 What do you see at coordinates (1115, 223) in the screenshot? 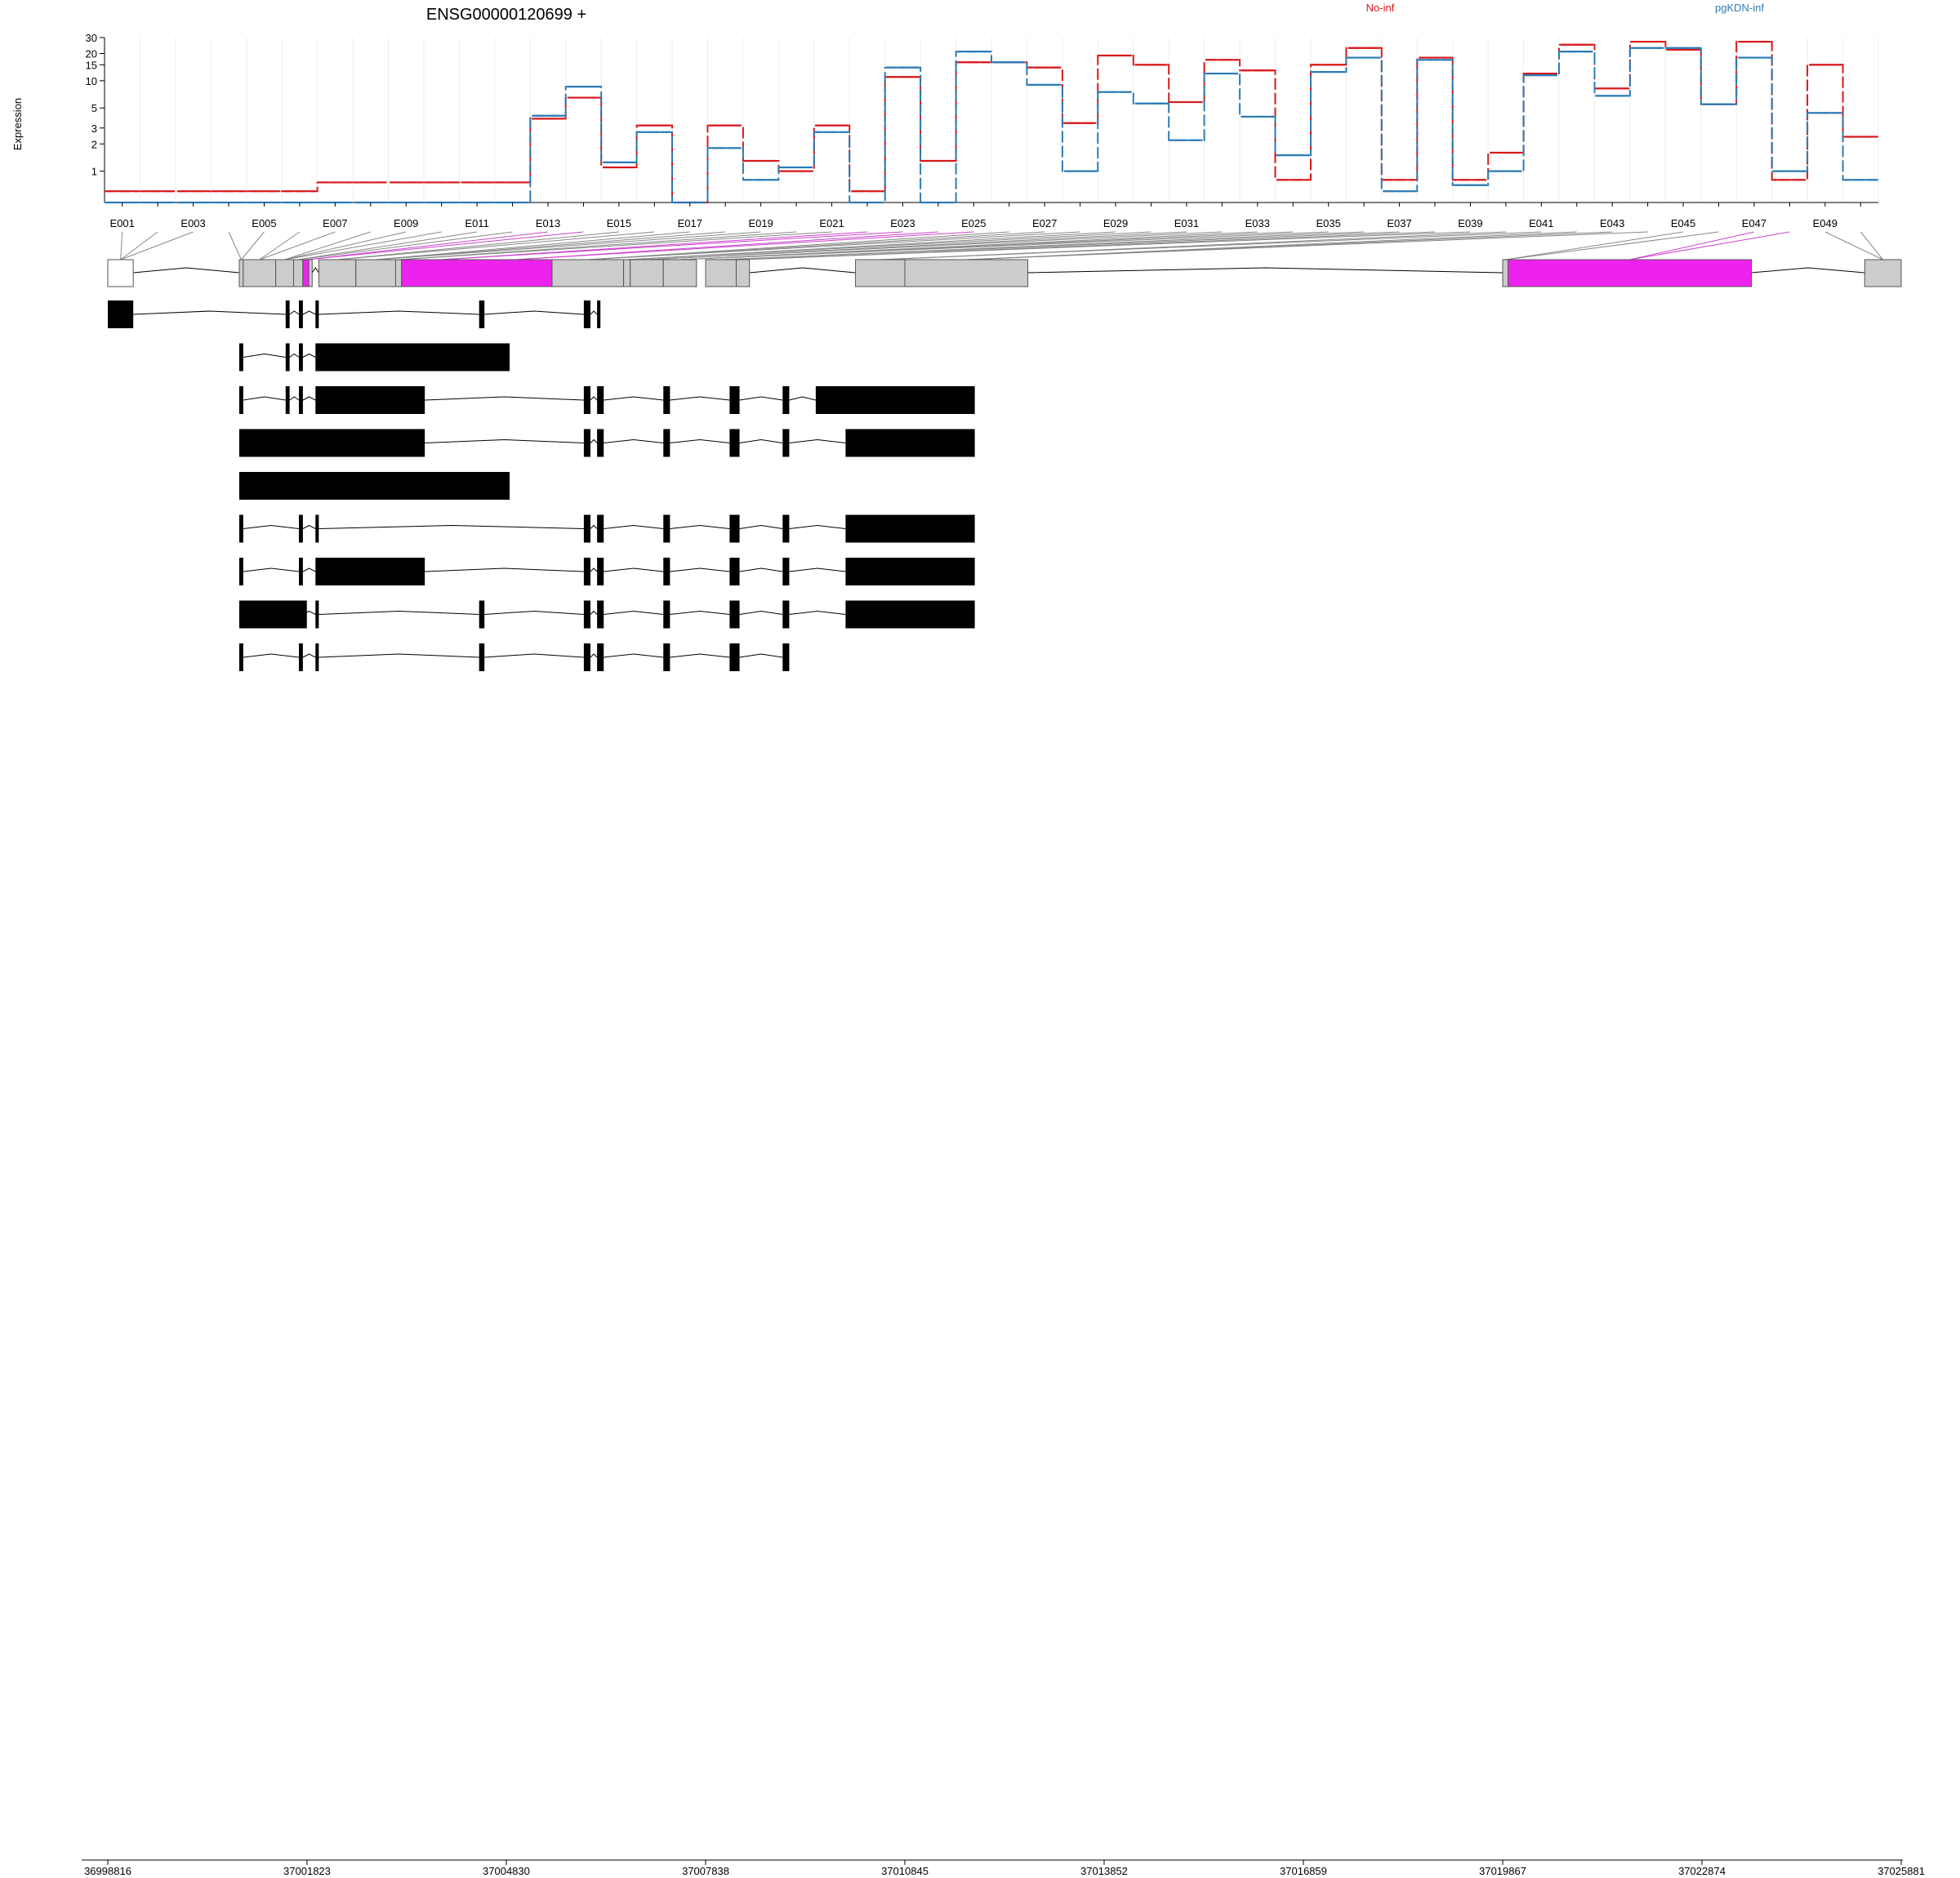
I see `exon-label: E029` at bounding box center [1115, 223].